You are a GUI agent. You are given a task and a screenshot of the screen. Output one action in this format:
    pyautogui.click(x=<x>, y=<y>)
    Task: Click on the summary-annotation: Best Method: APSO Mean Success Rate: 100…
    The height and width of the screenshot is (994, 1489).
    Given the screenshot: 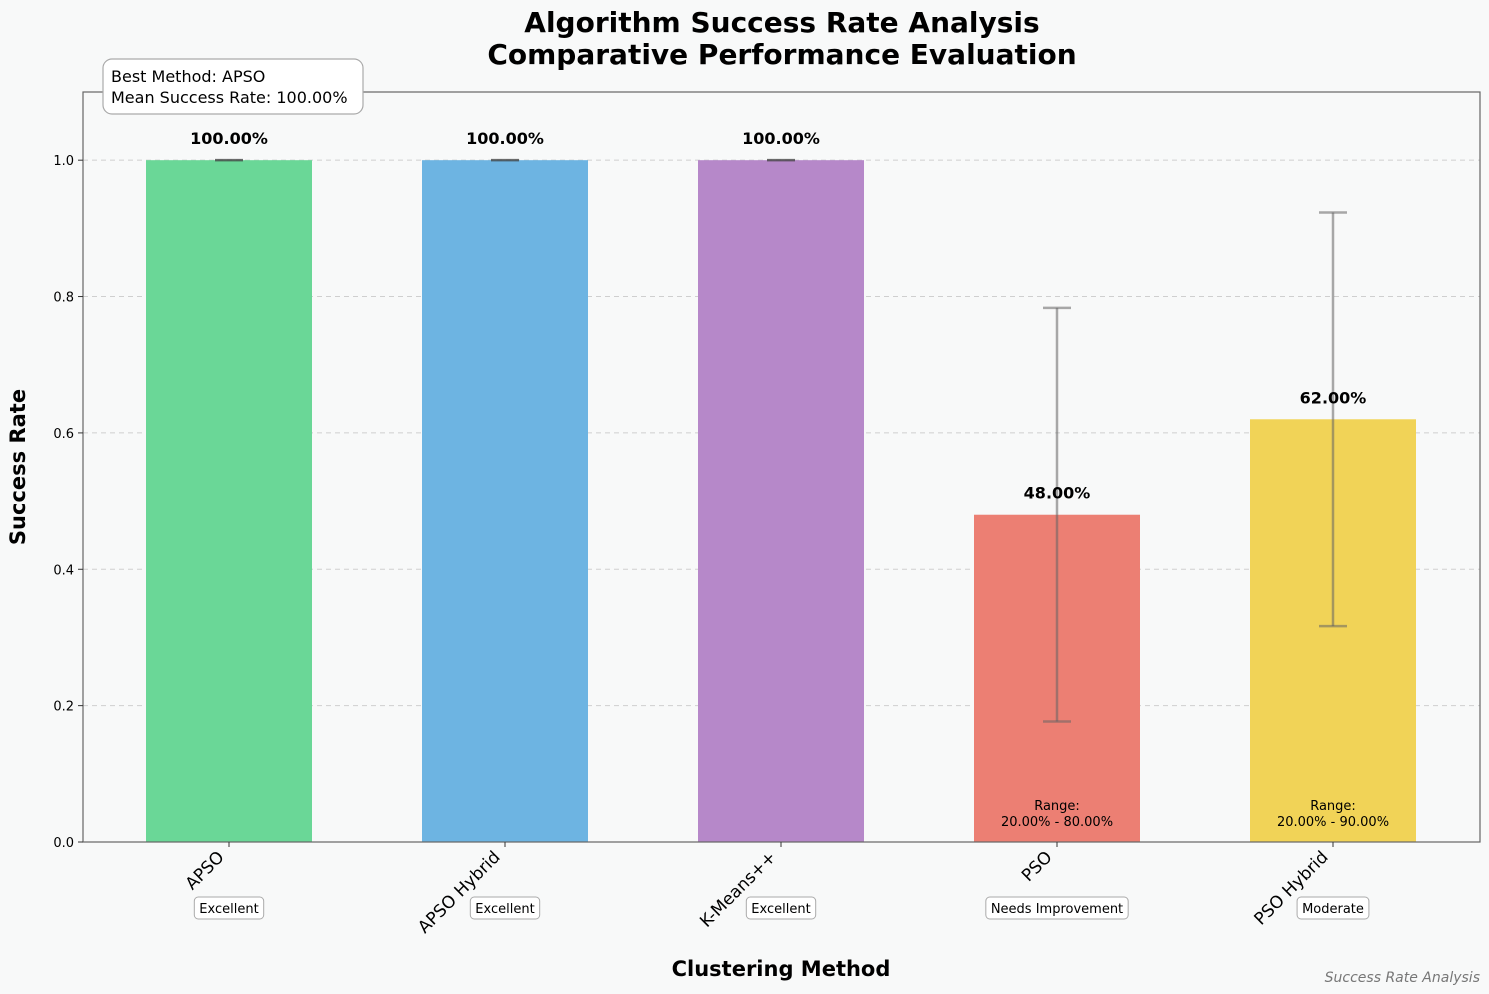 What is the action you would take?
    pyautogui.click(x=233, y=86)
    